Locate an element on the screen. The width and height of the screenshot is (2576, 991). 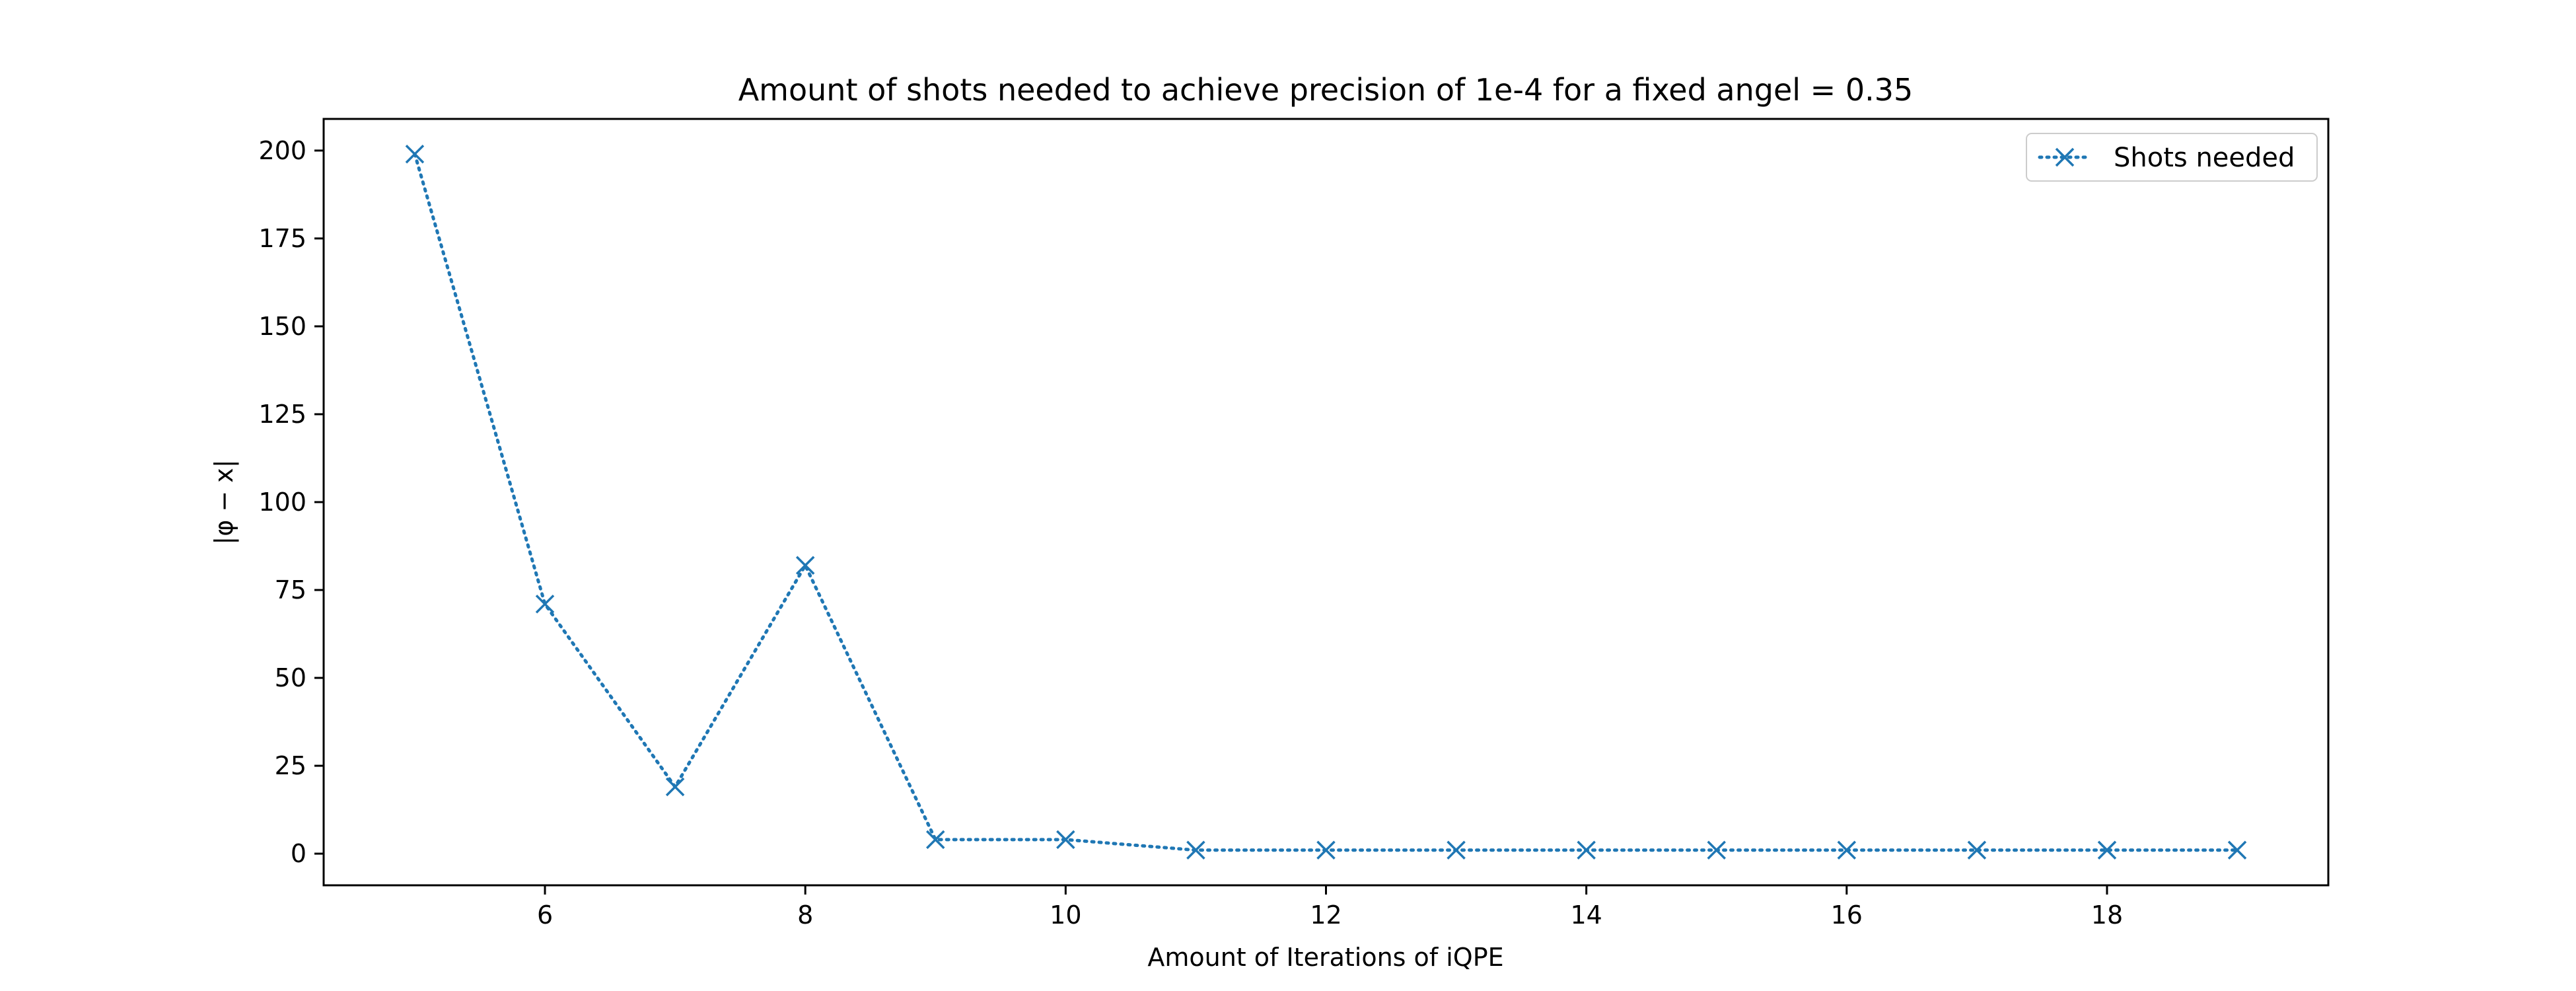
y-tick-label: 25 is located at coordinates (290, 765).